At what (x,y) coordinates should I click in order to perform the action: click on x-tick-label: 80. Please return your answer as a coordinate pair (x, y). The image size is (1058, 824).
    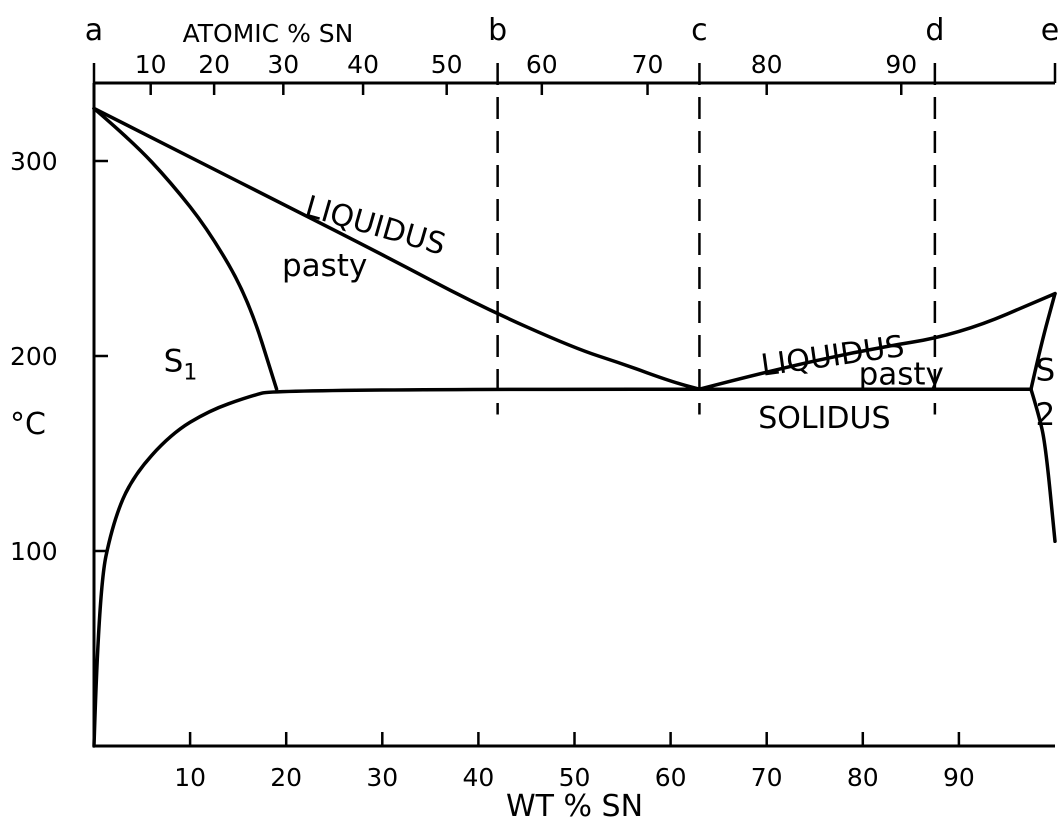
    Looking at the image, I should click on (863, 777).